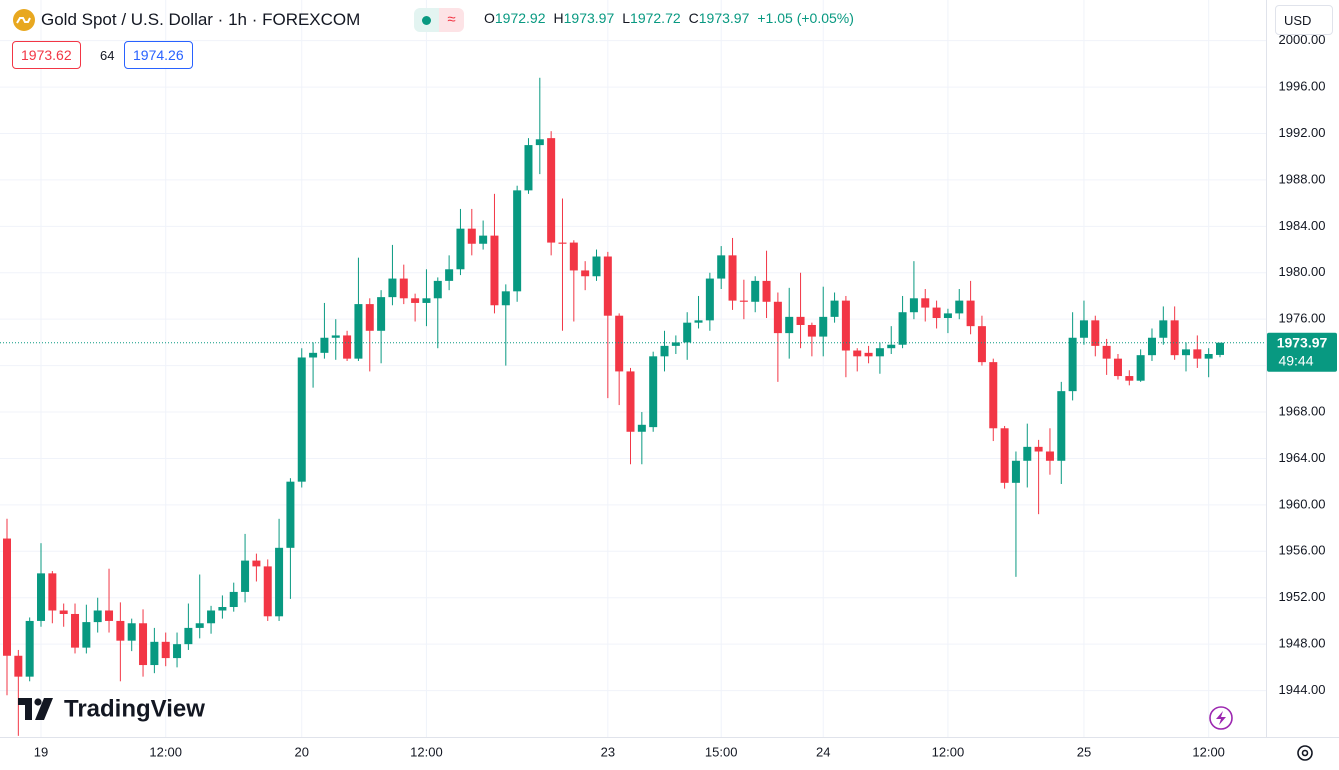 The image size is (1339, 770). Describe the element at coordinates (46, 55) in the screenshot. I see `bid-button: 1973.62` at that location.